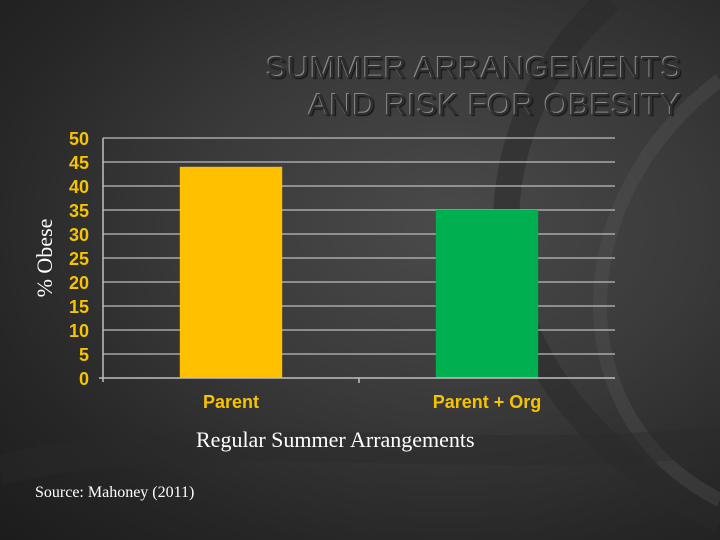 The width and height of the screenshot is (720, 540). What do you see at coordinates (79, 163) in the screenshot?
I see `y-tick-label: 45` at bounding box center [79, 163].